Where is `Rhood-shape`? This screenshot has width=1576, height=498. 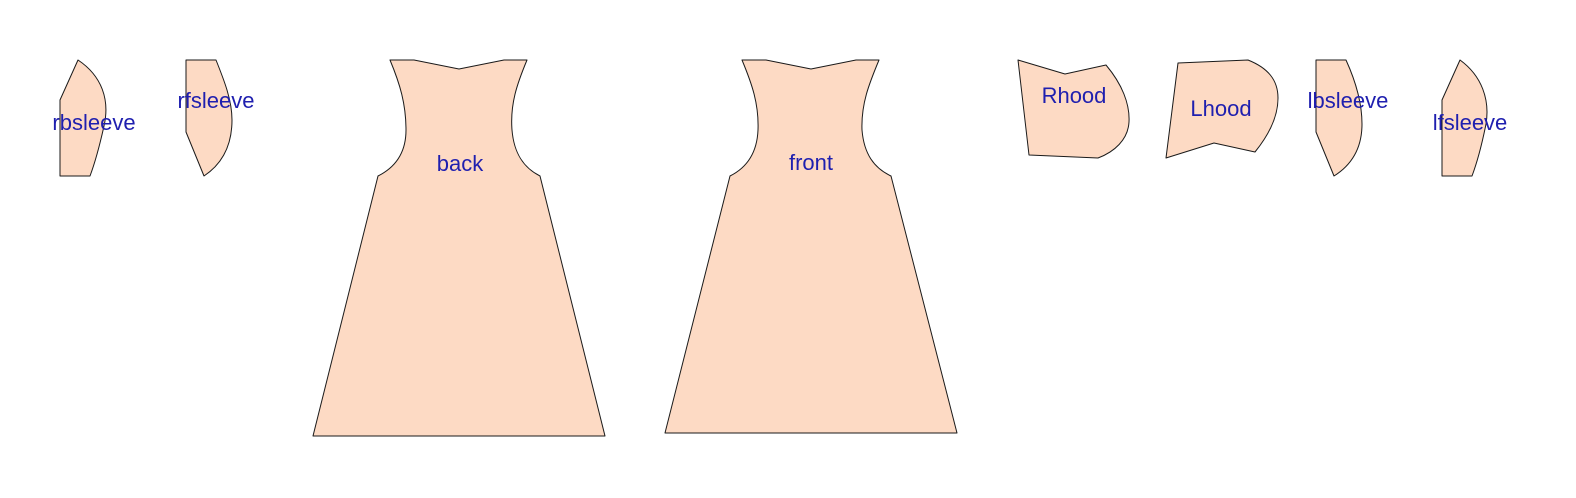 Rhood-shape is located at coordinates (1073, 109).